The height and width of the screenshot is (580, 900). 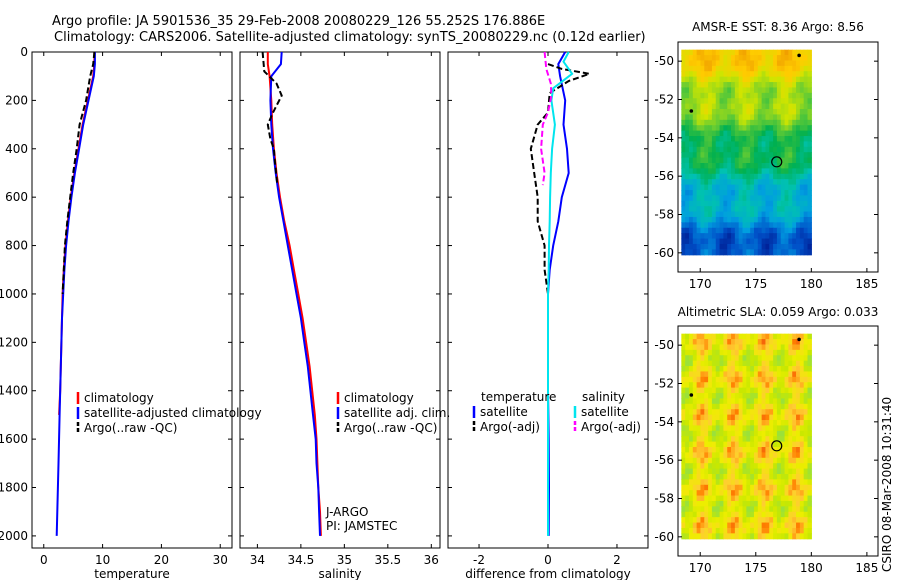 I want to click on altimetric-sla-map-ytick-label: -56, so click(x=664, y=460).